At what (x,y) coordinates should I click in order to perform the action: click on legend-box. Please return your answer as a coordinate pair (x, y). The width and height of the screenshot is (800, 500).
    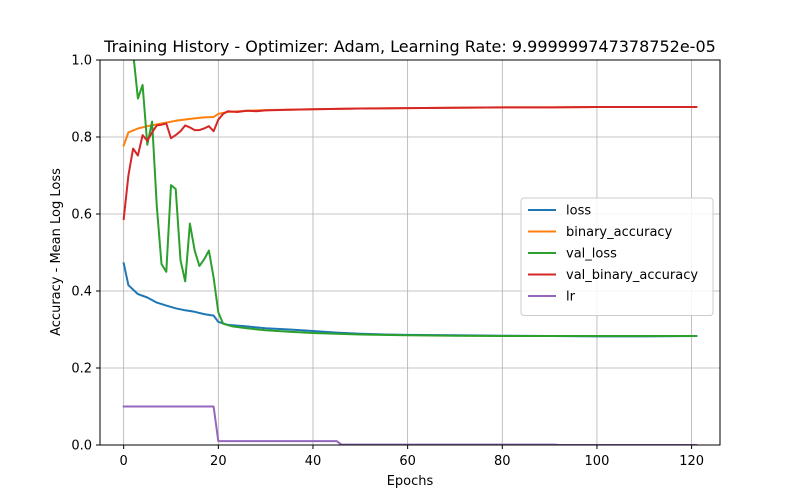
    Looking at the image, I should click on (617, 256).